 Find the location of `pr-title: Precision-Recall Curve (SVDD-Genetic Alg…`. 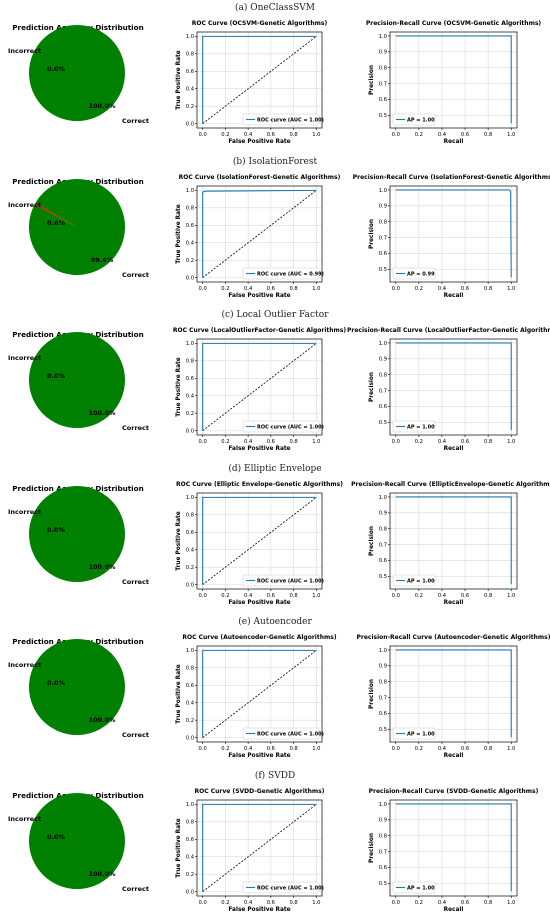

pr-title: Precision-Recall Curve (SVDD-Genetic Alg… is located at coordinates (454, 791).